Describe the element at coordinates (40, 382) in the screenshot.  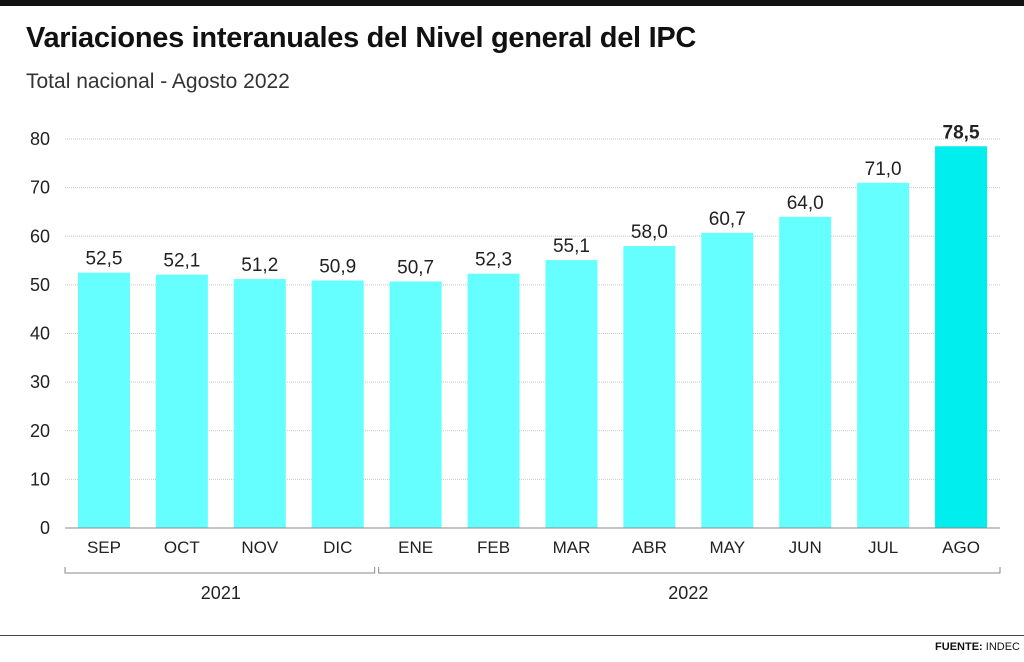
I see `y-tick-label: 30` at that location.